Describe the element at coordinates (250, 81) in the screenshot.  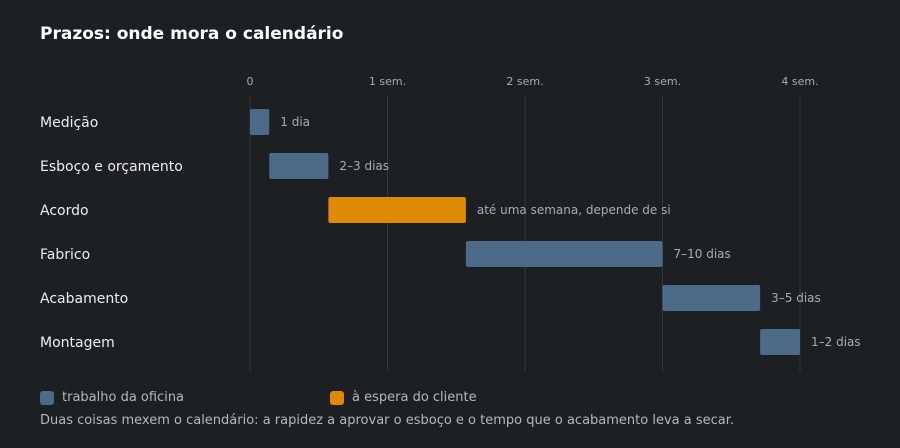
I see `x-tick-label-0: 0` at that location.